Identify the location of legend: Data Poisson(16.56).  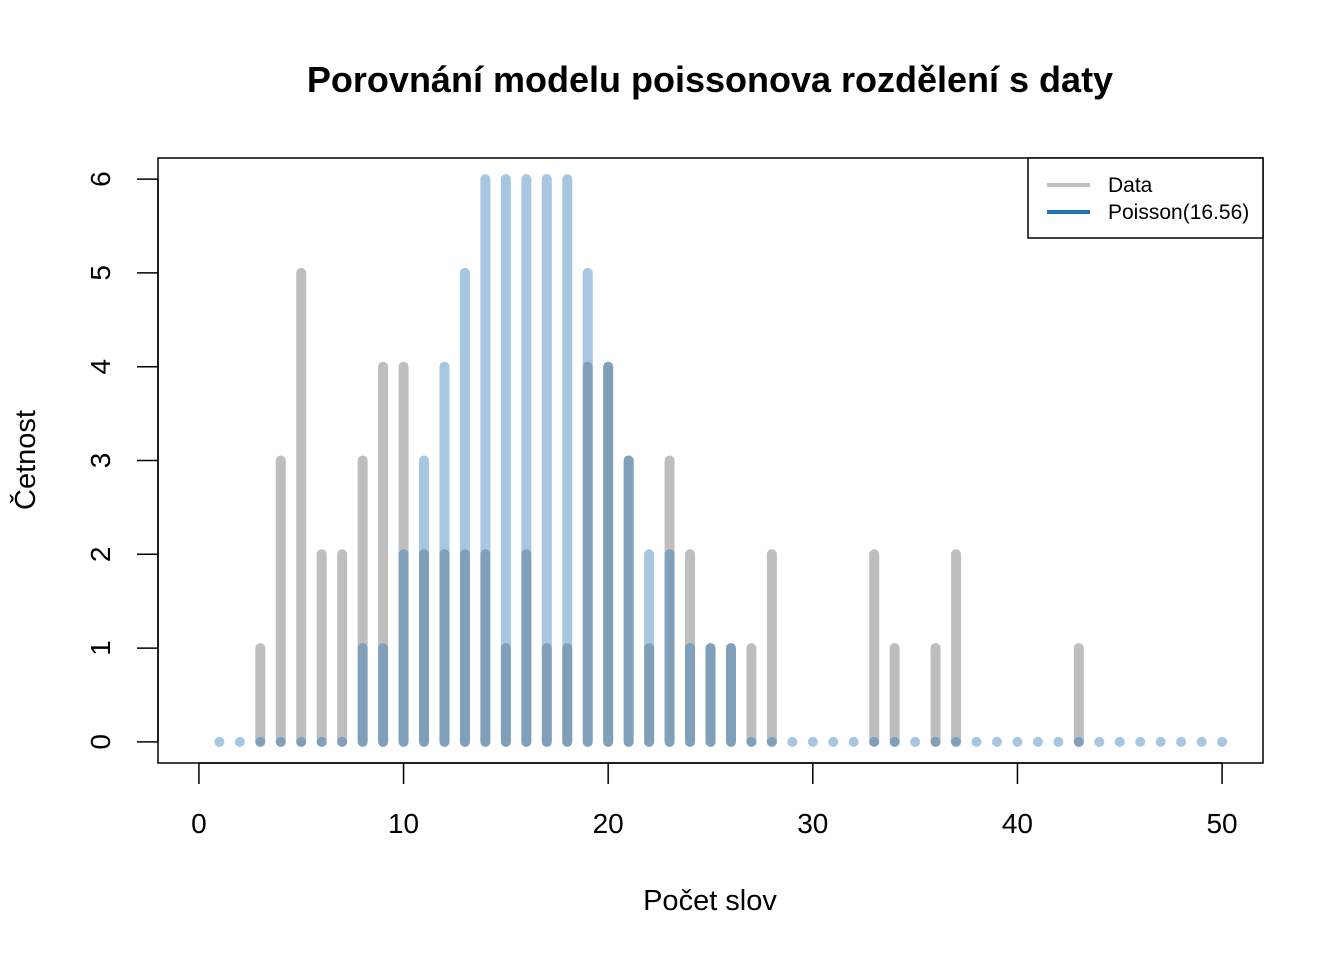
(1145, 198).